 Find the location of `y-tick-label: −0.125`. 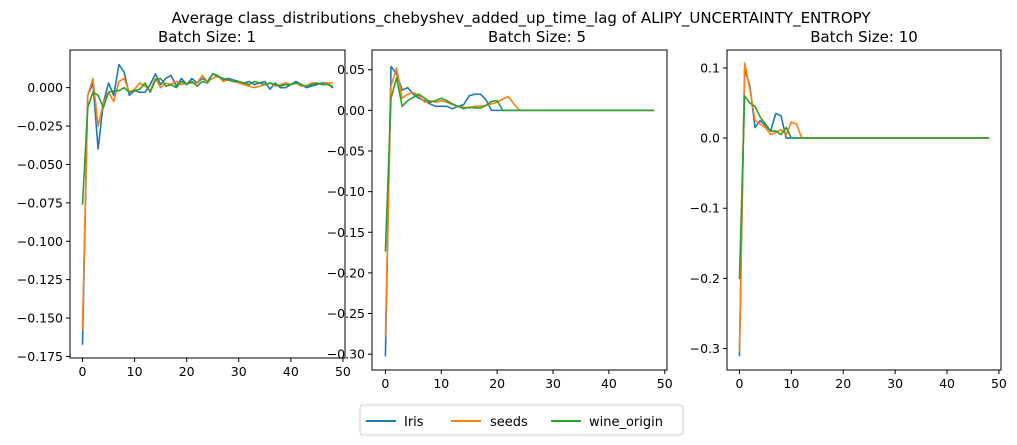

y-tick-label: −0.125 is located at coordinates (40, 279).